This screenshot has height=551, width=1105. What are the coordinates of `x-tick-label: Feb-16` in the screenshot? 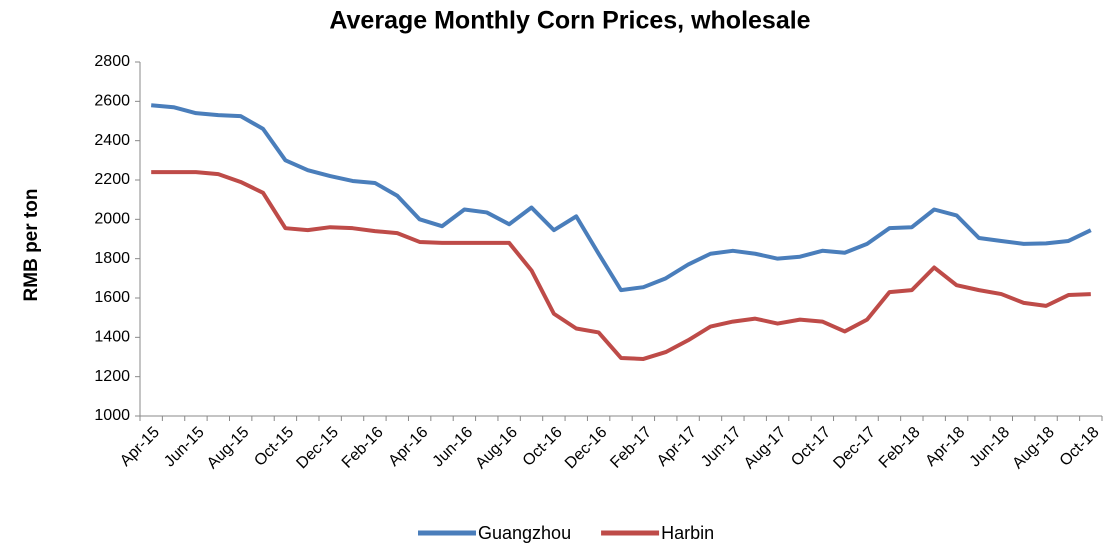 It's located at (363, 448).